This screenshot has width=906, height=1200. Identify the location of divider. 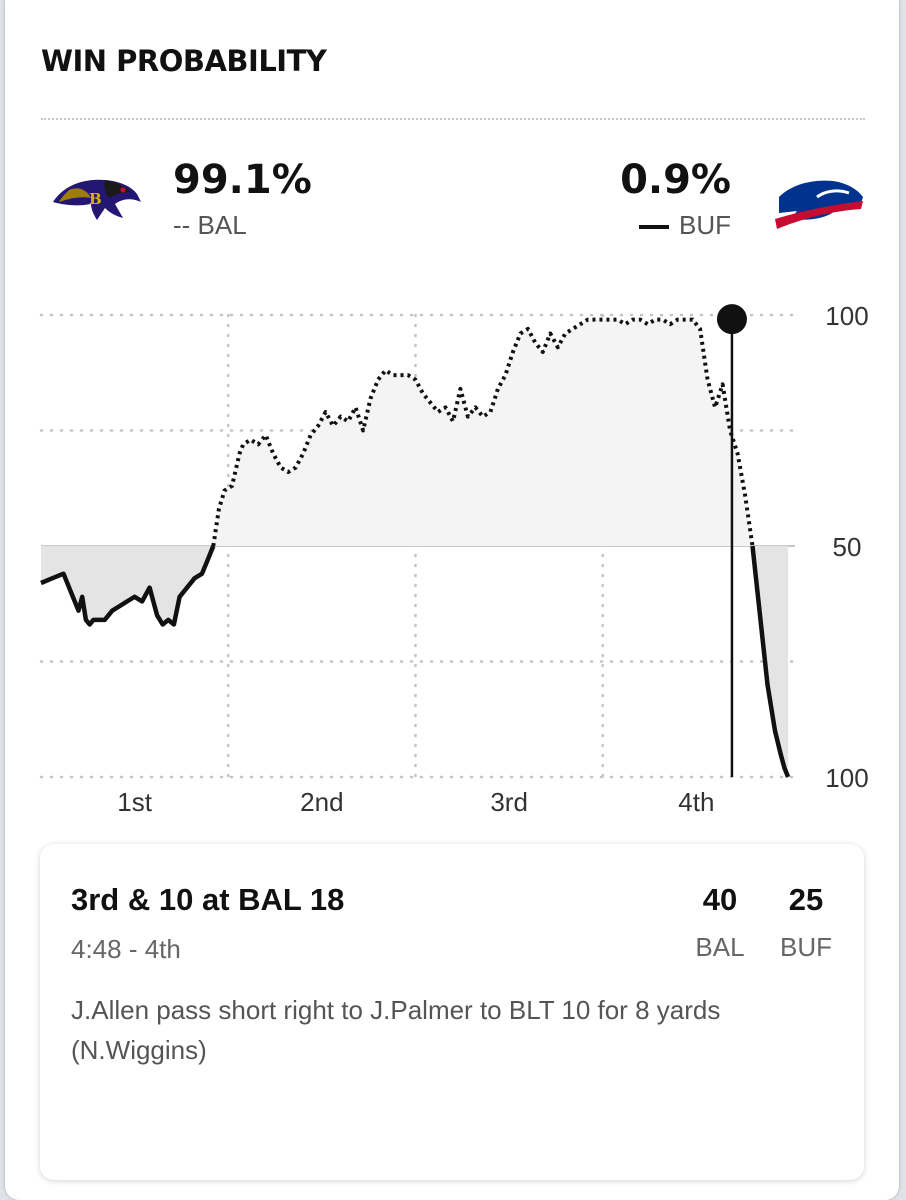
(453, 119).